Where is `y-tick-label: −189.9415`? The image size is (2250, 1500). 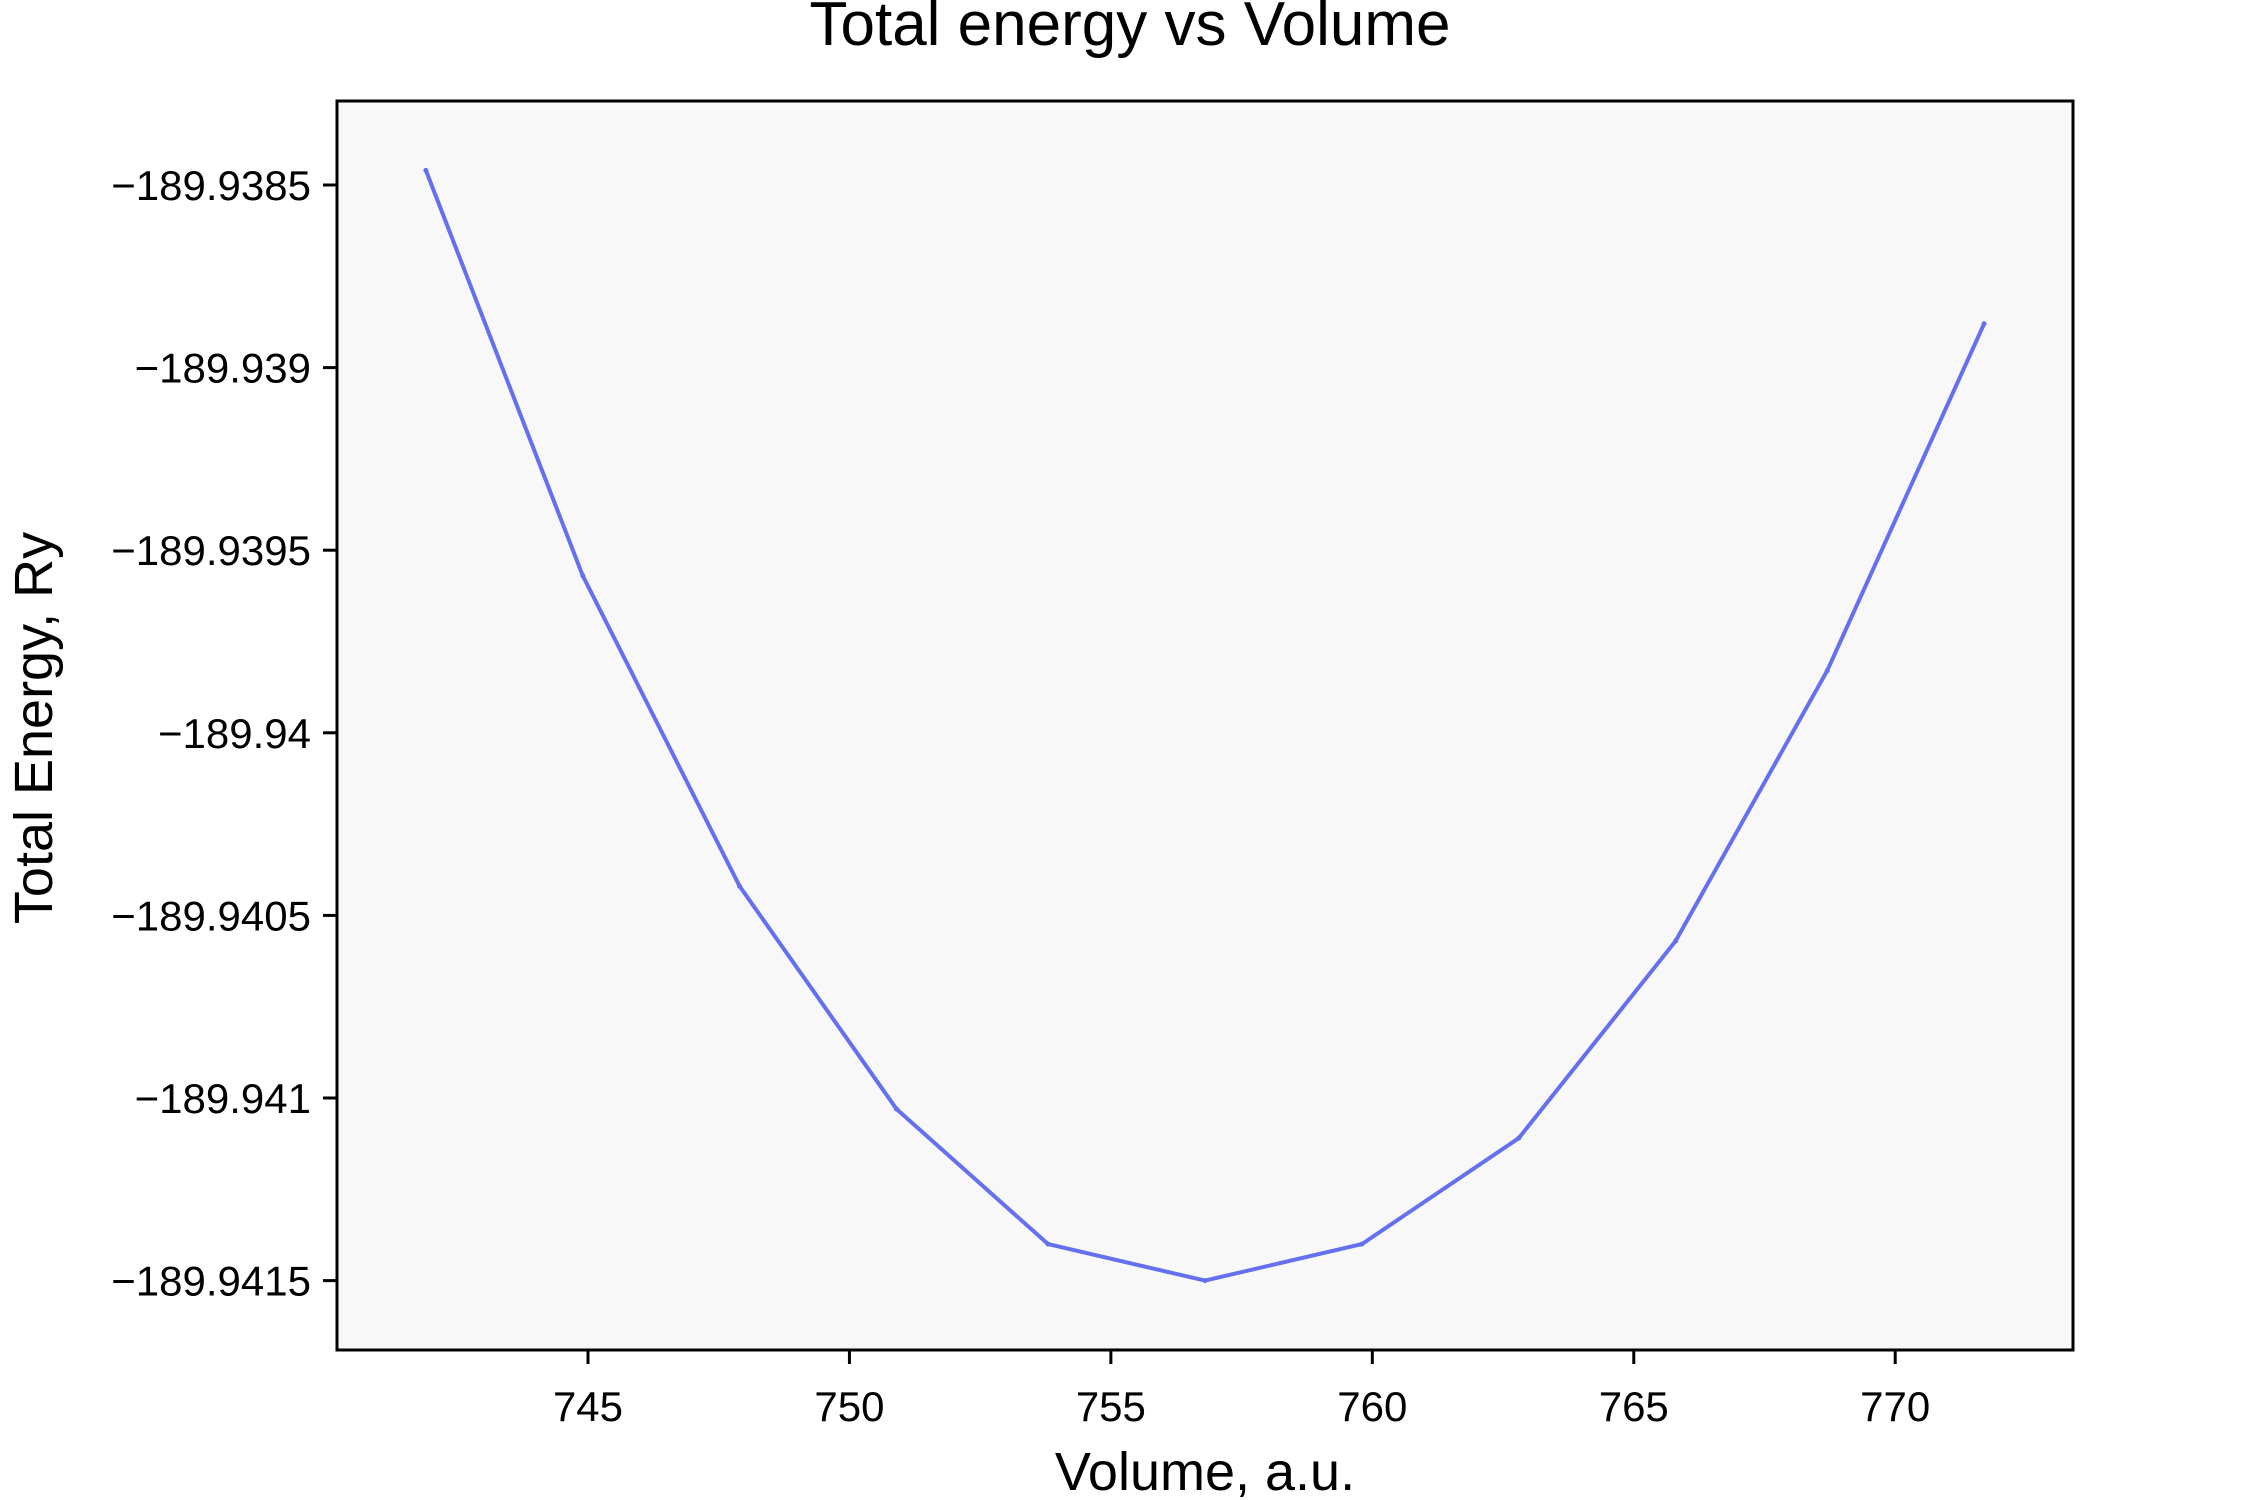
y-tick-label: −189.9415 is located at coordinates (211, 1281).